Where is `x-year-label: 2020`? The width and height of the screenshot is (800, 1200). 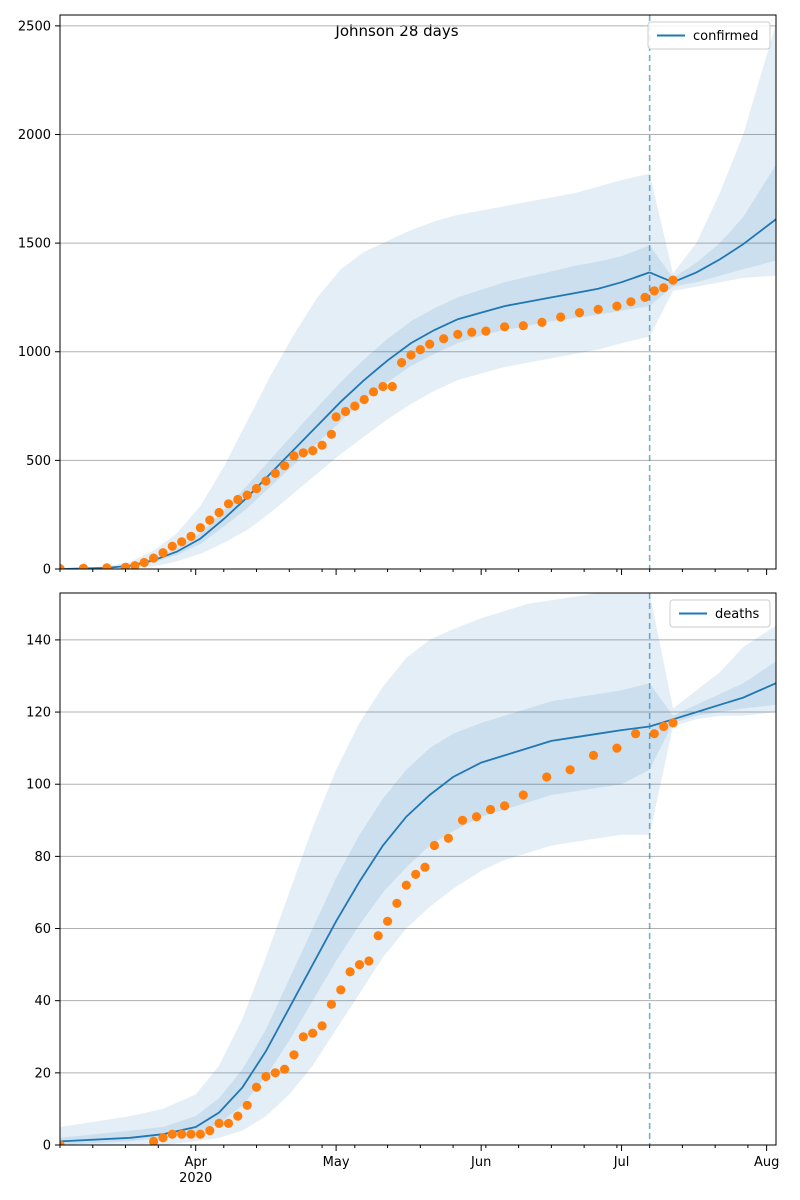
x-year-label: 2020 is located at coordinates (195, 1178).